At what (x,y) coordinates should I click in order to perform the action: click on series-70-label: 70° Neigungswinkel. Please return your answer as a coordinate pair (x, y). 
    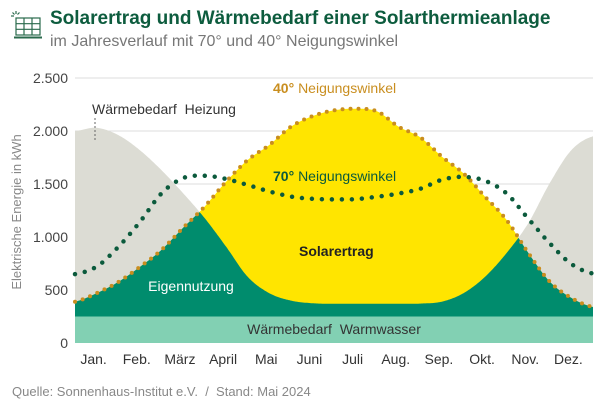
    Looking at the image, I should click on (334, 176).